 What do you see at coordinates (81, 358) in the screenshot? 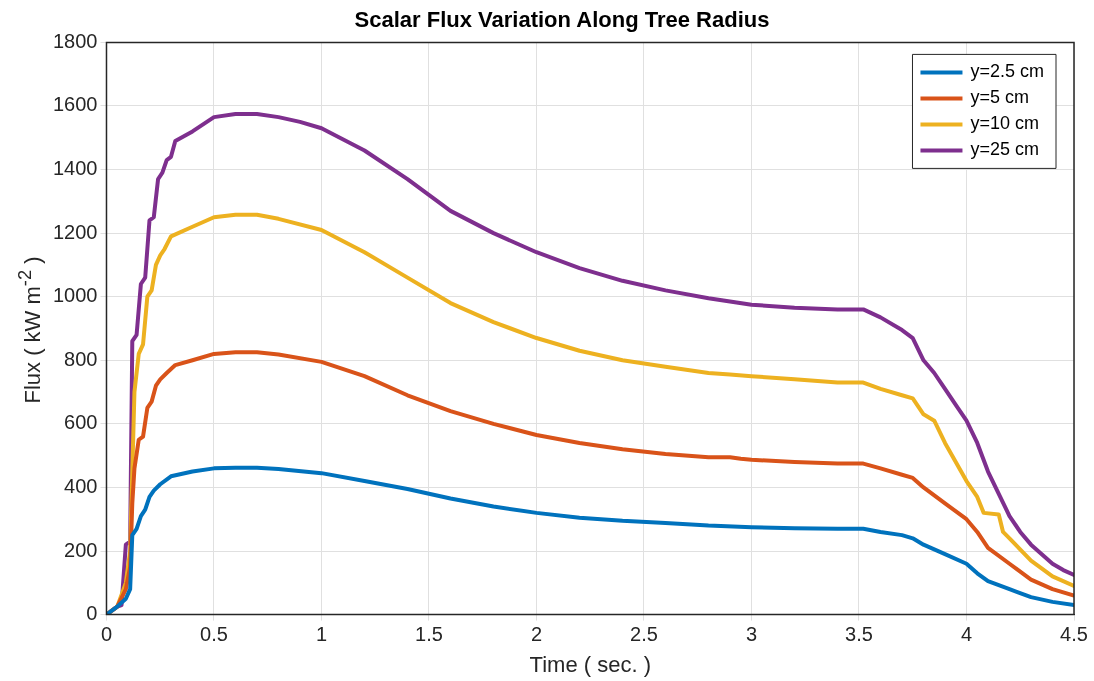
I see `y-tick-label: 800` at bounding box center [81, 358].